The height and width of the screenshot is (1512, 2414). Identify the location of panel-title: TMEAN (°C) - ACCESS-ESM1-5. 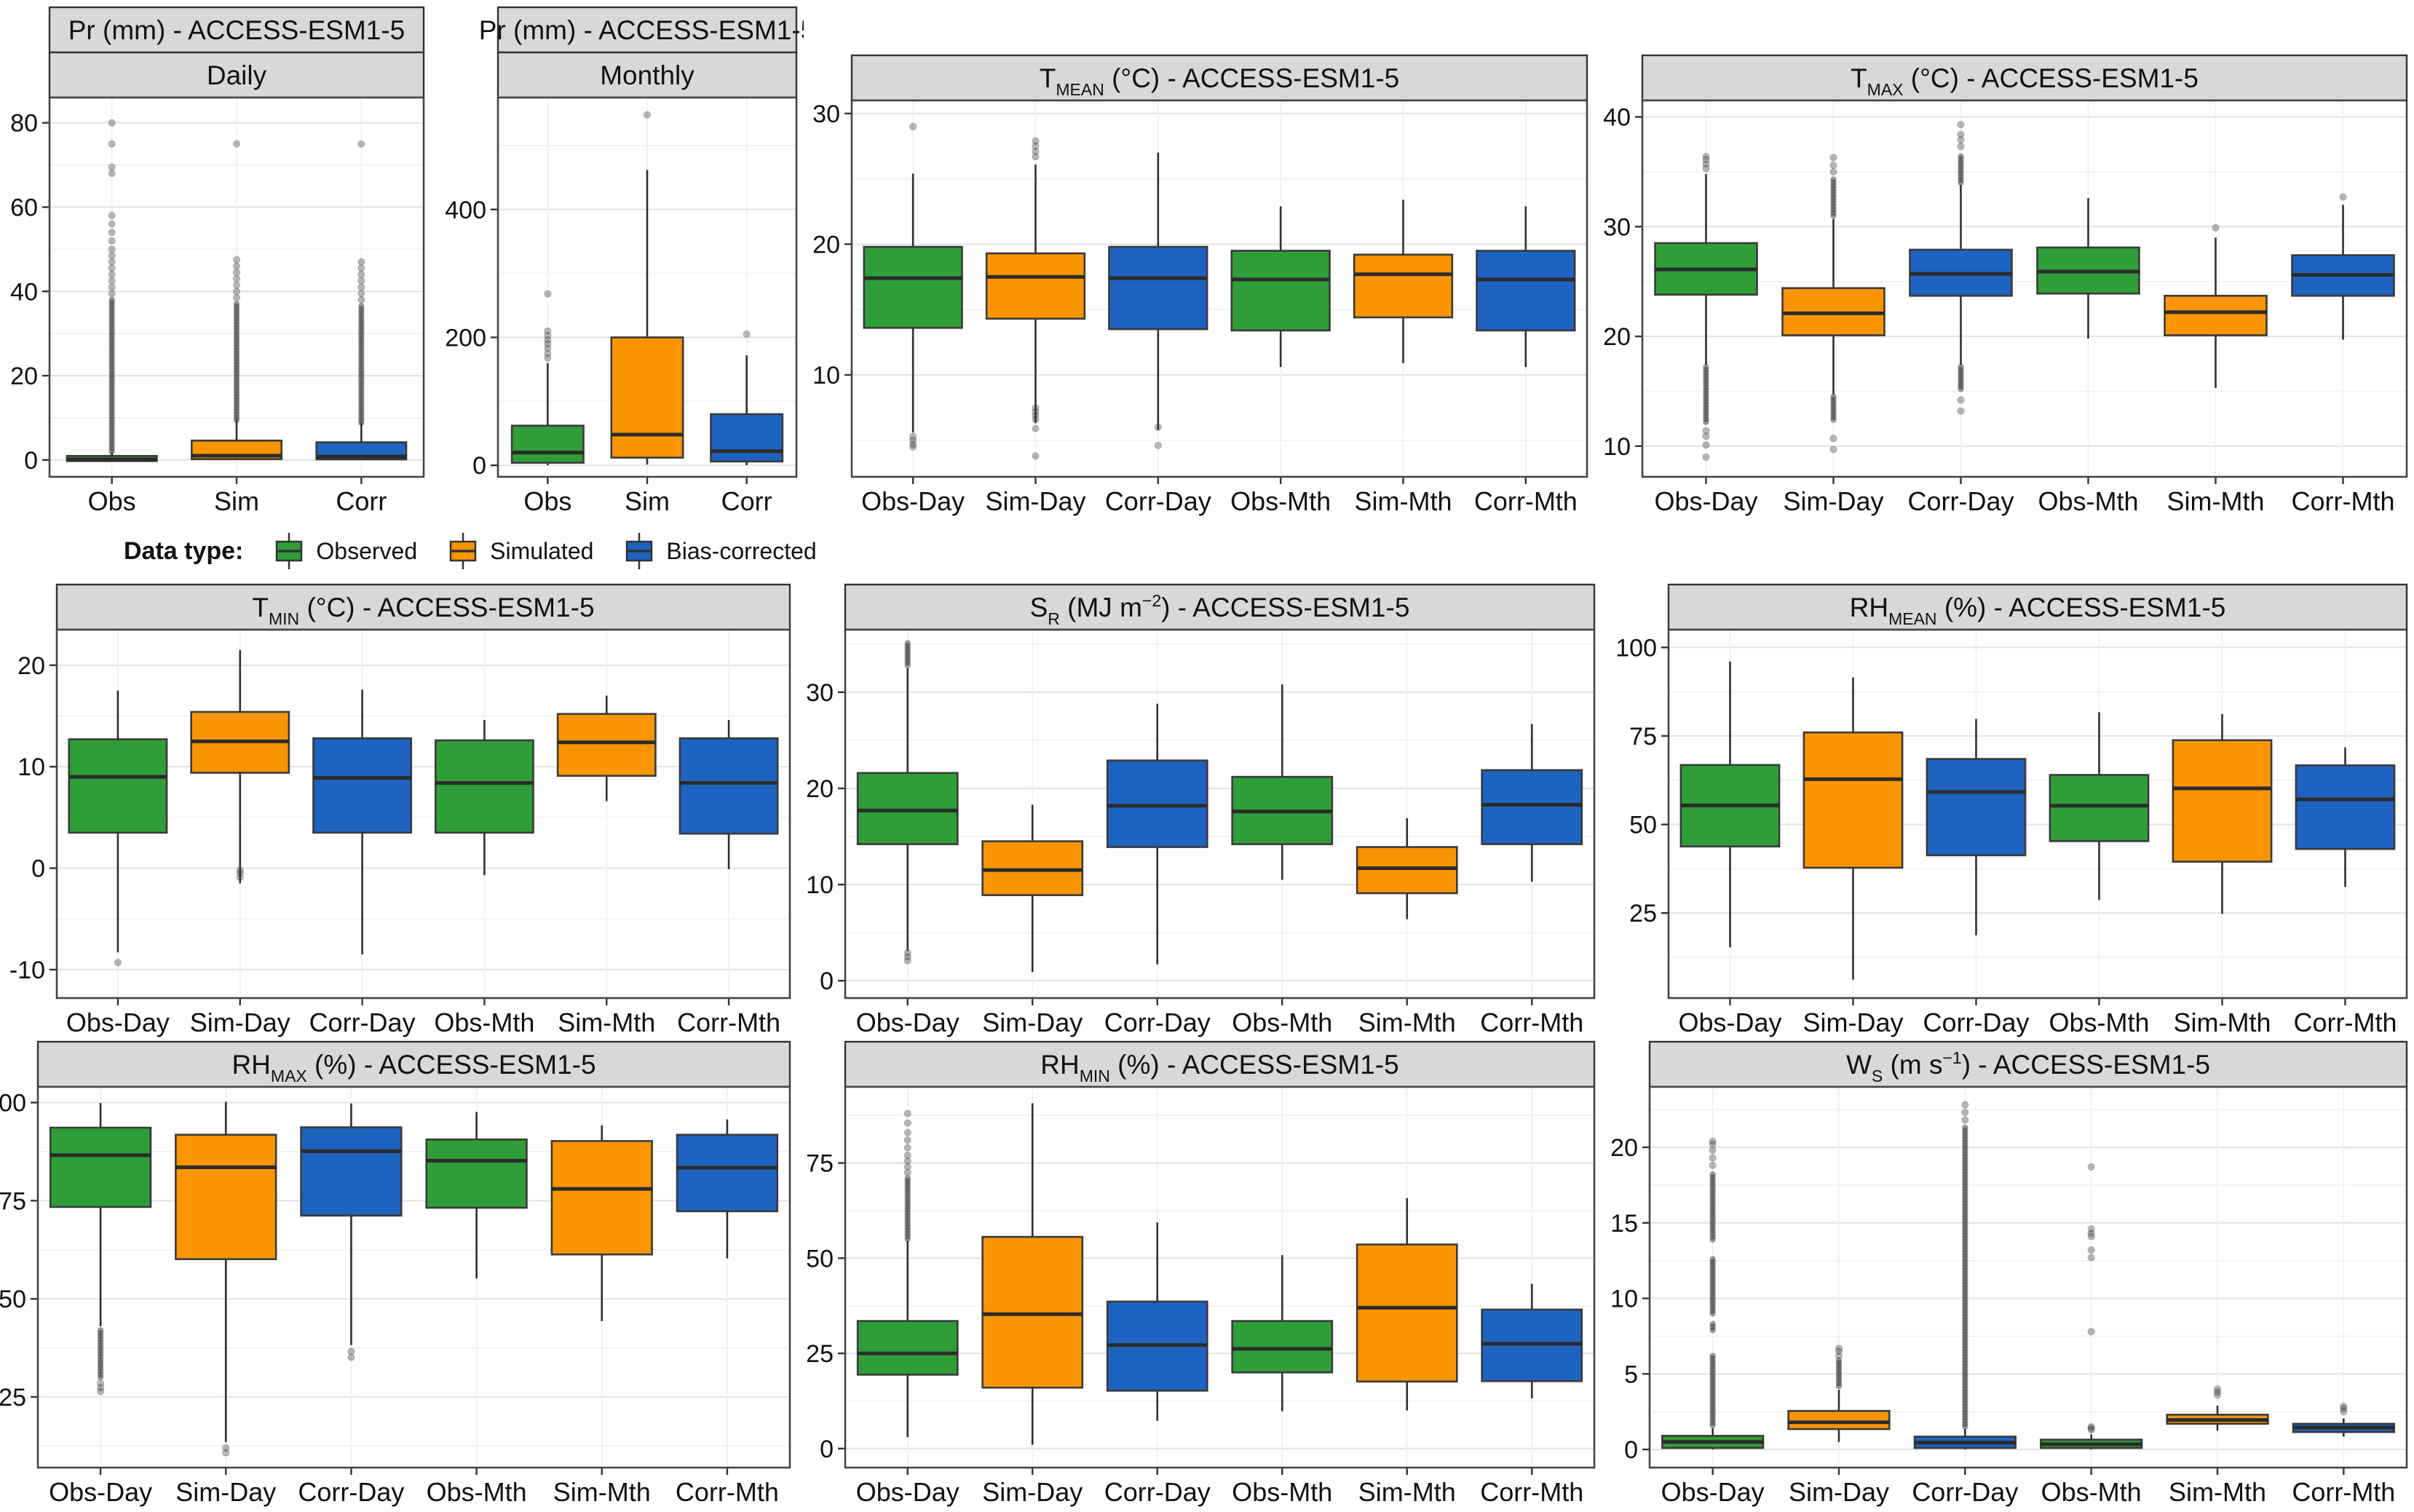
(1219, 81).